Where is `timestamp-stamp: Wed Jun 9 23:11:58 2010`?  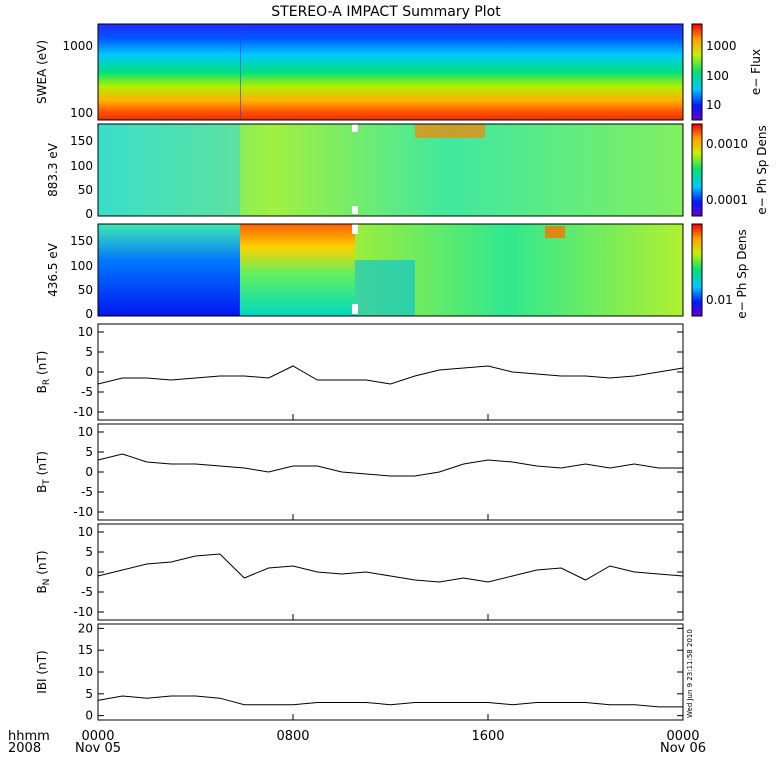
timestamp-stamp: Wed Jun 9 23:11:58 2010 is located at coordinates (690, 673).